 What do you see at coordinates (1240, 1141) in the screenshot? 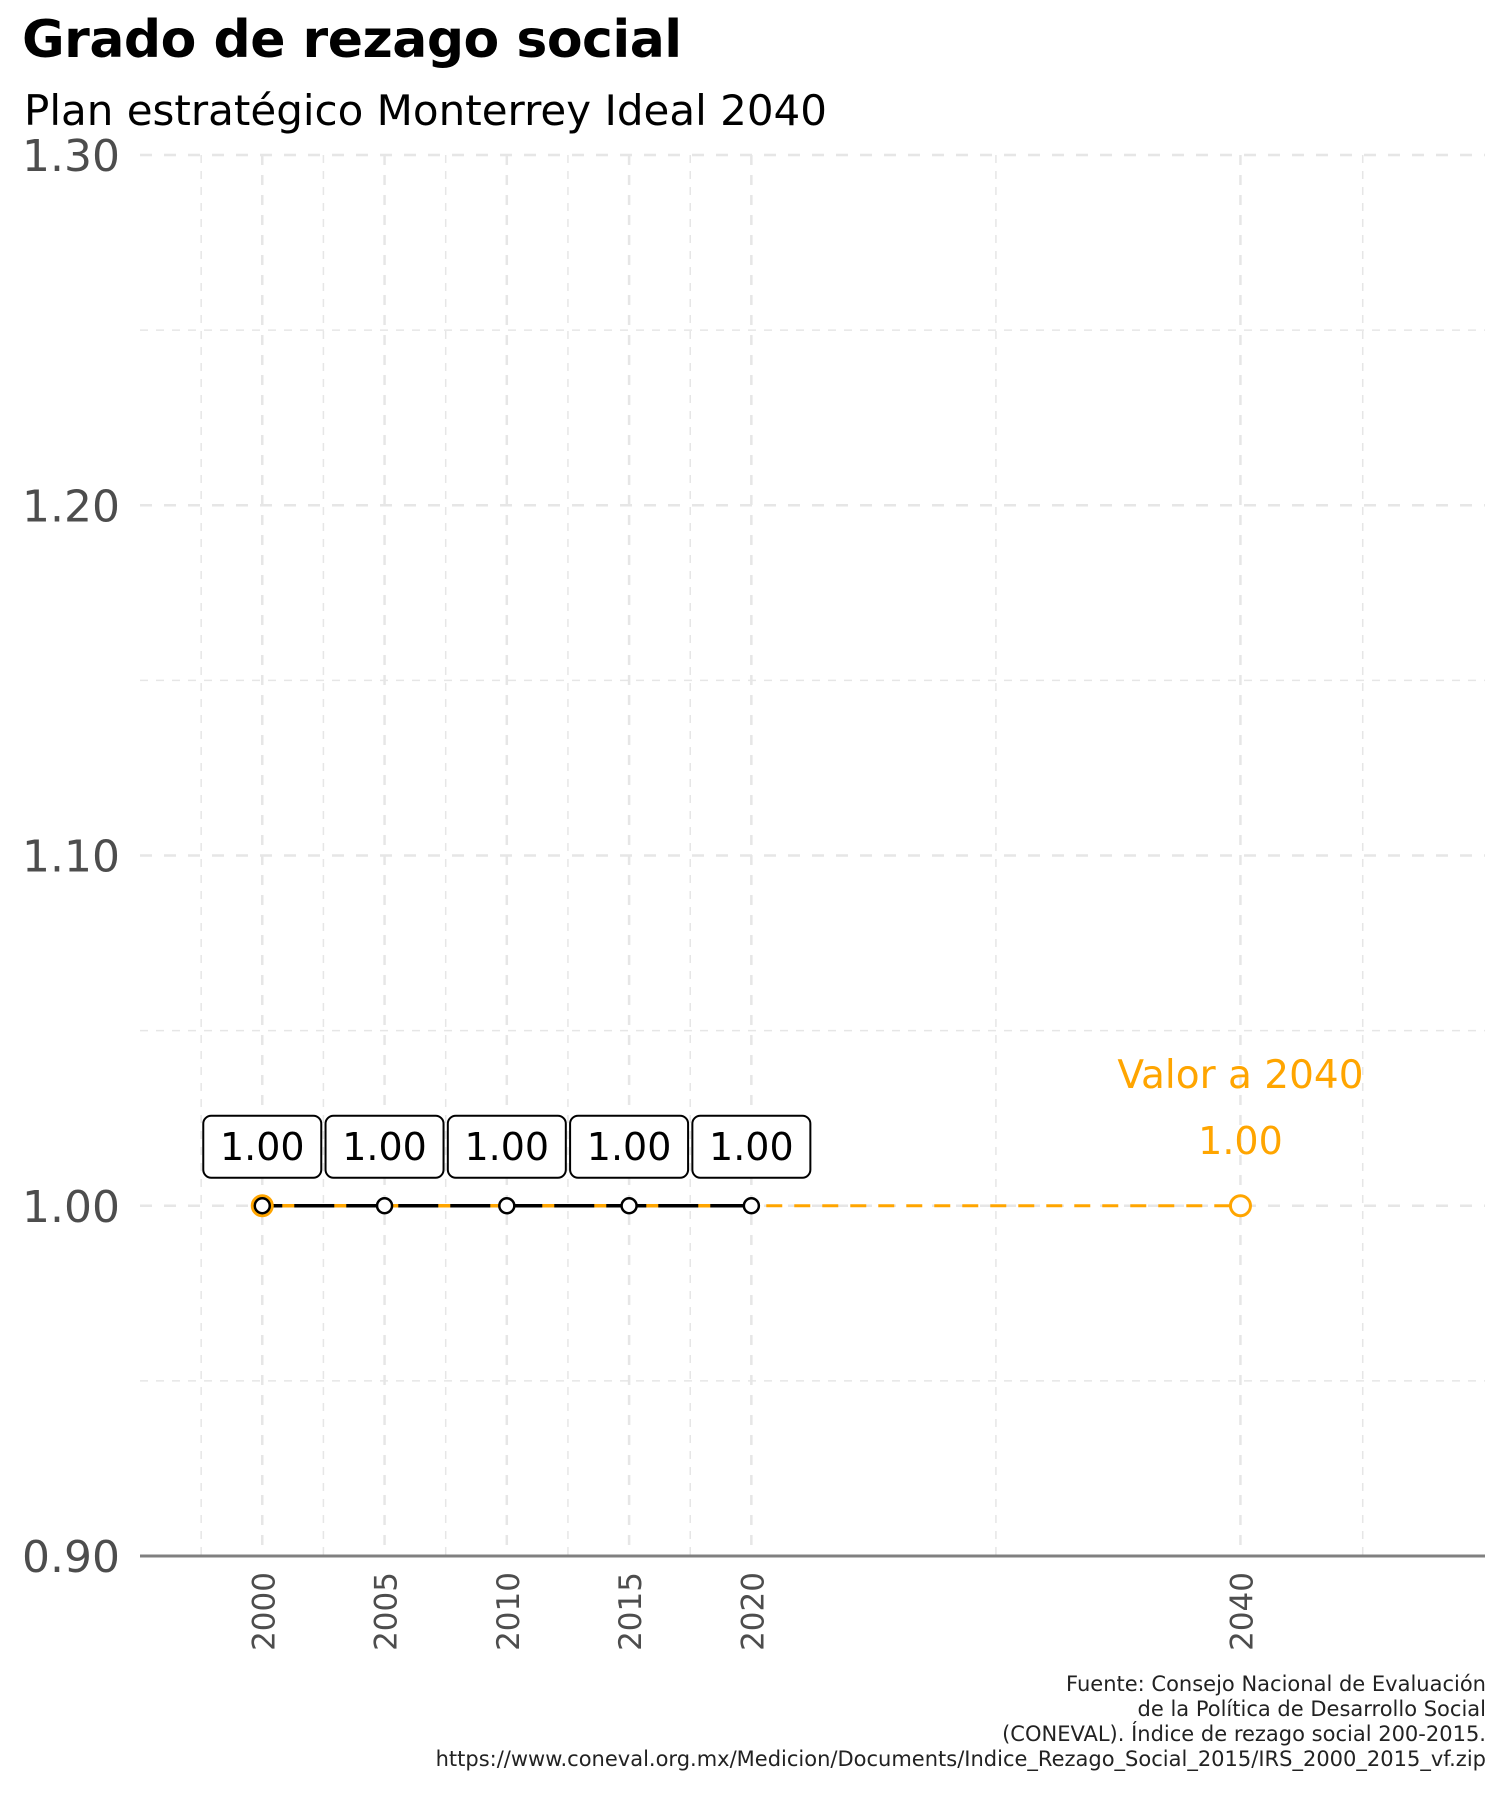
I see `target-value-label: 1.00` at bounding box center [1240, 1141].